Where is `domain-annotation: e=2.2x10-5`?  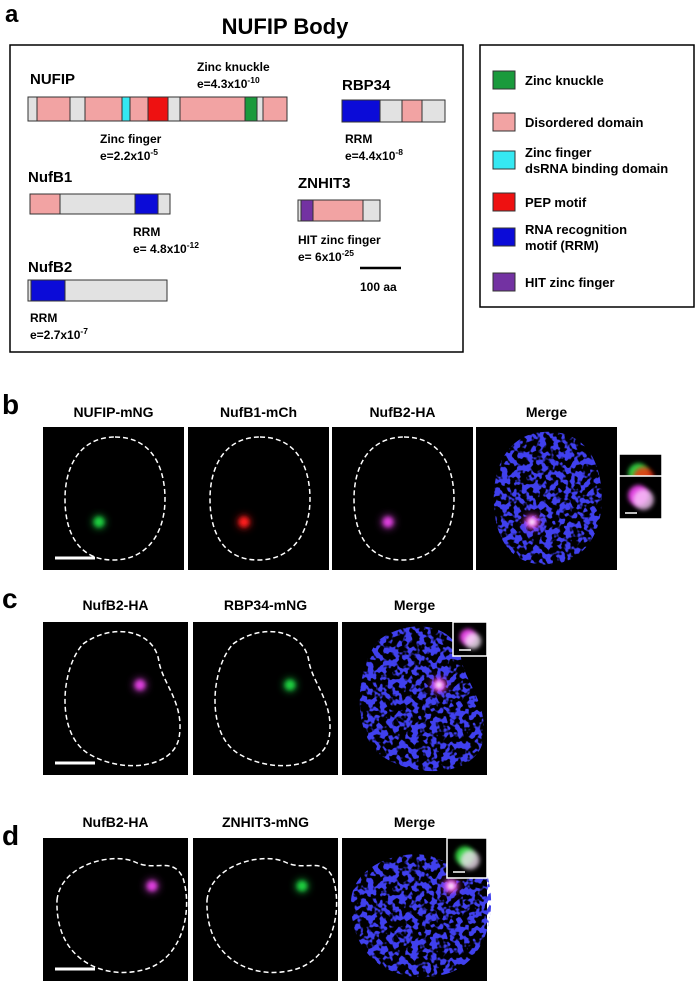 domain-annotation: e=2.2x10-5 is located at coordinates (129, 155).